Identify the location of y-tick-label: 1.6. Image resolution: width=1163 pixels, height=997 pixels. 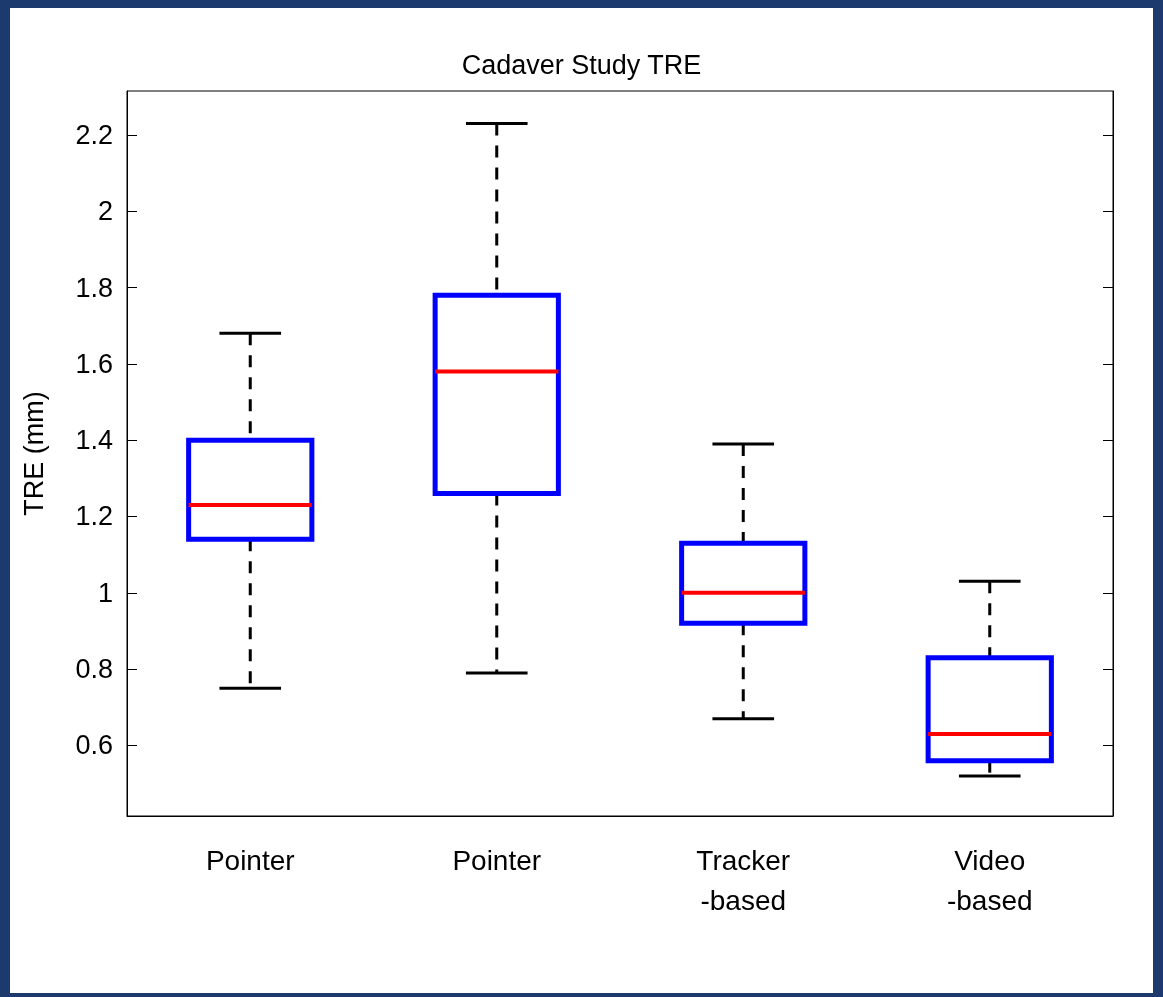
(94, 363).